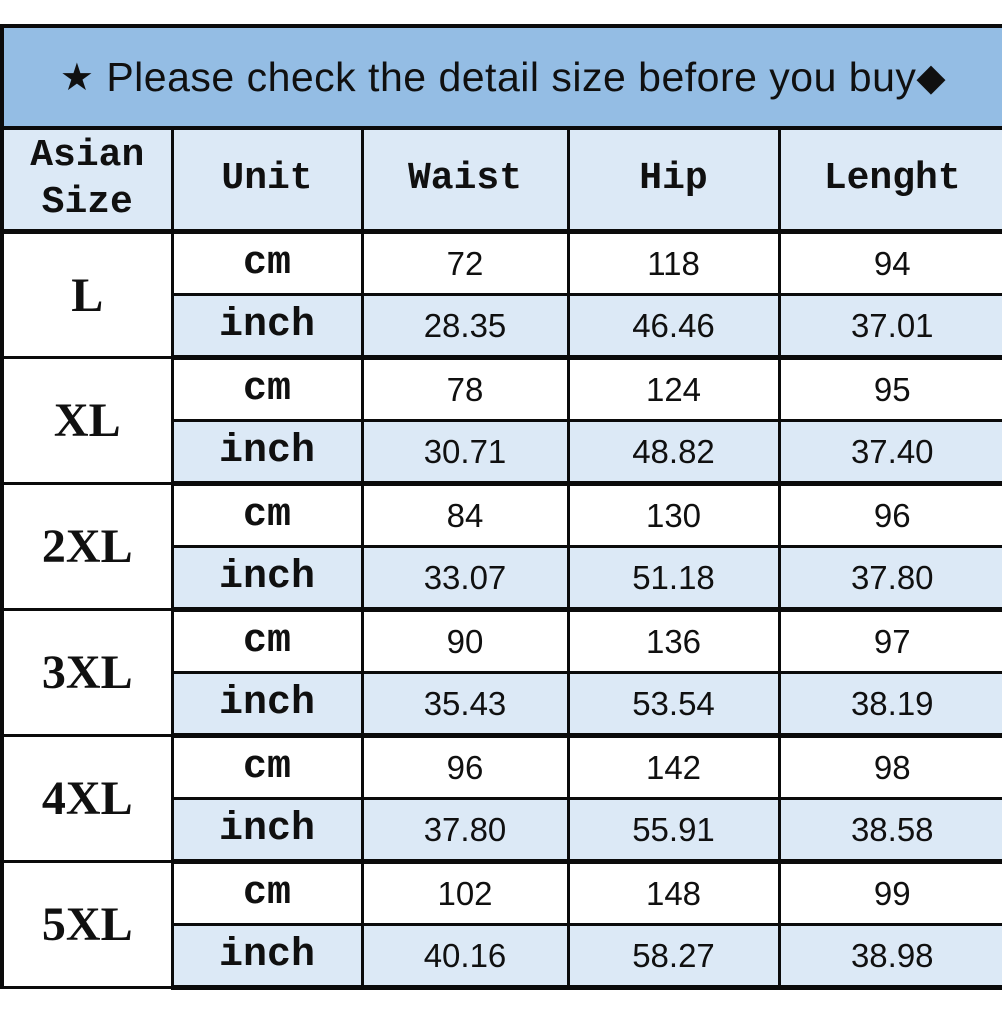  I want to click on value-waist-inch: 30.71, so click(465, 452).